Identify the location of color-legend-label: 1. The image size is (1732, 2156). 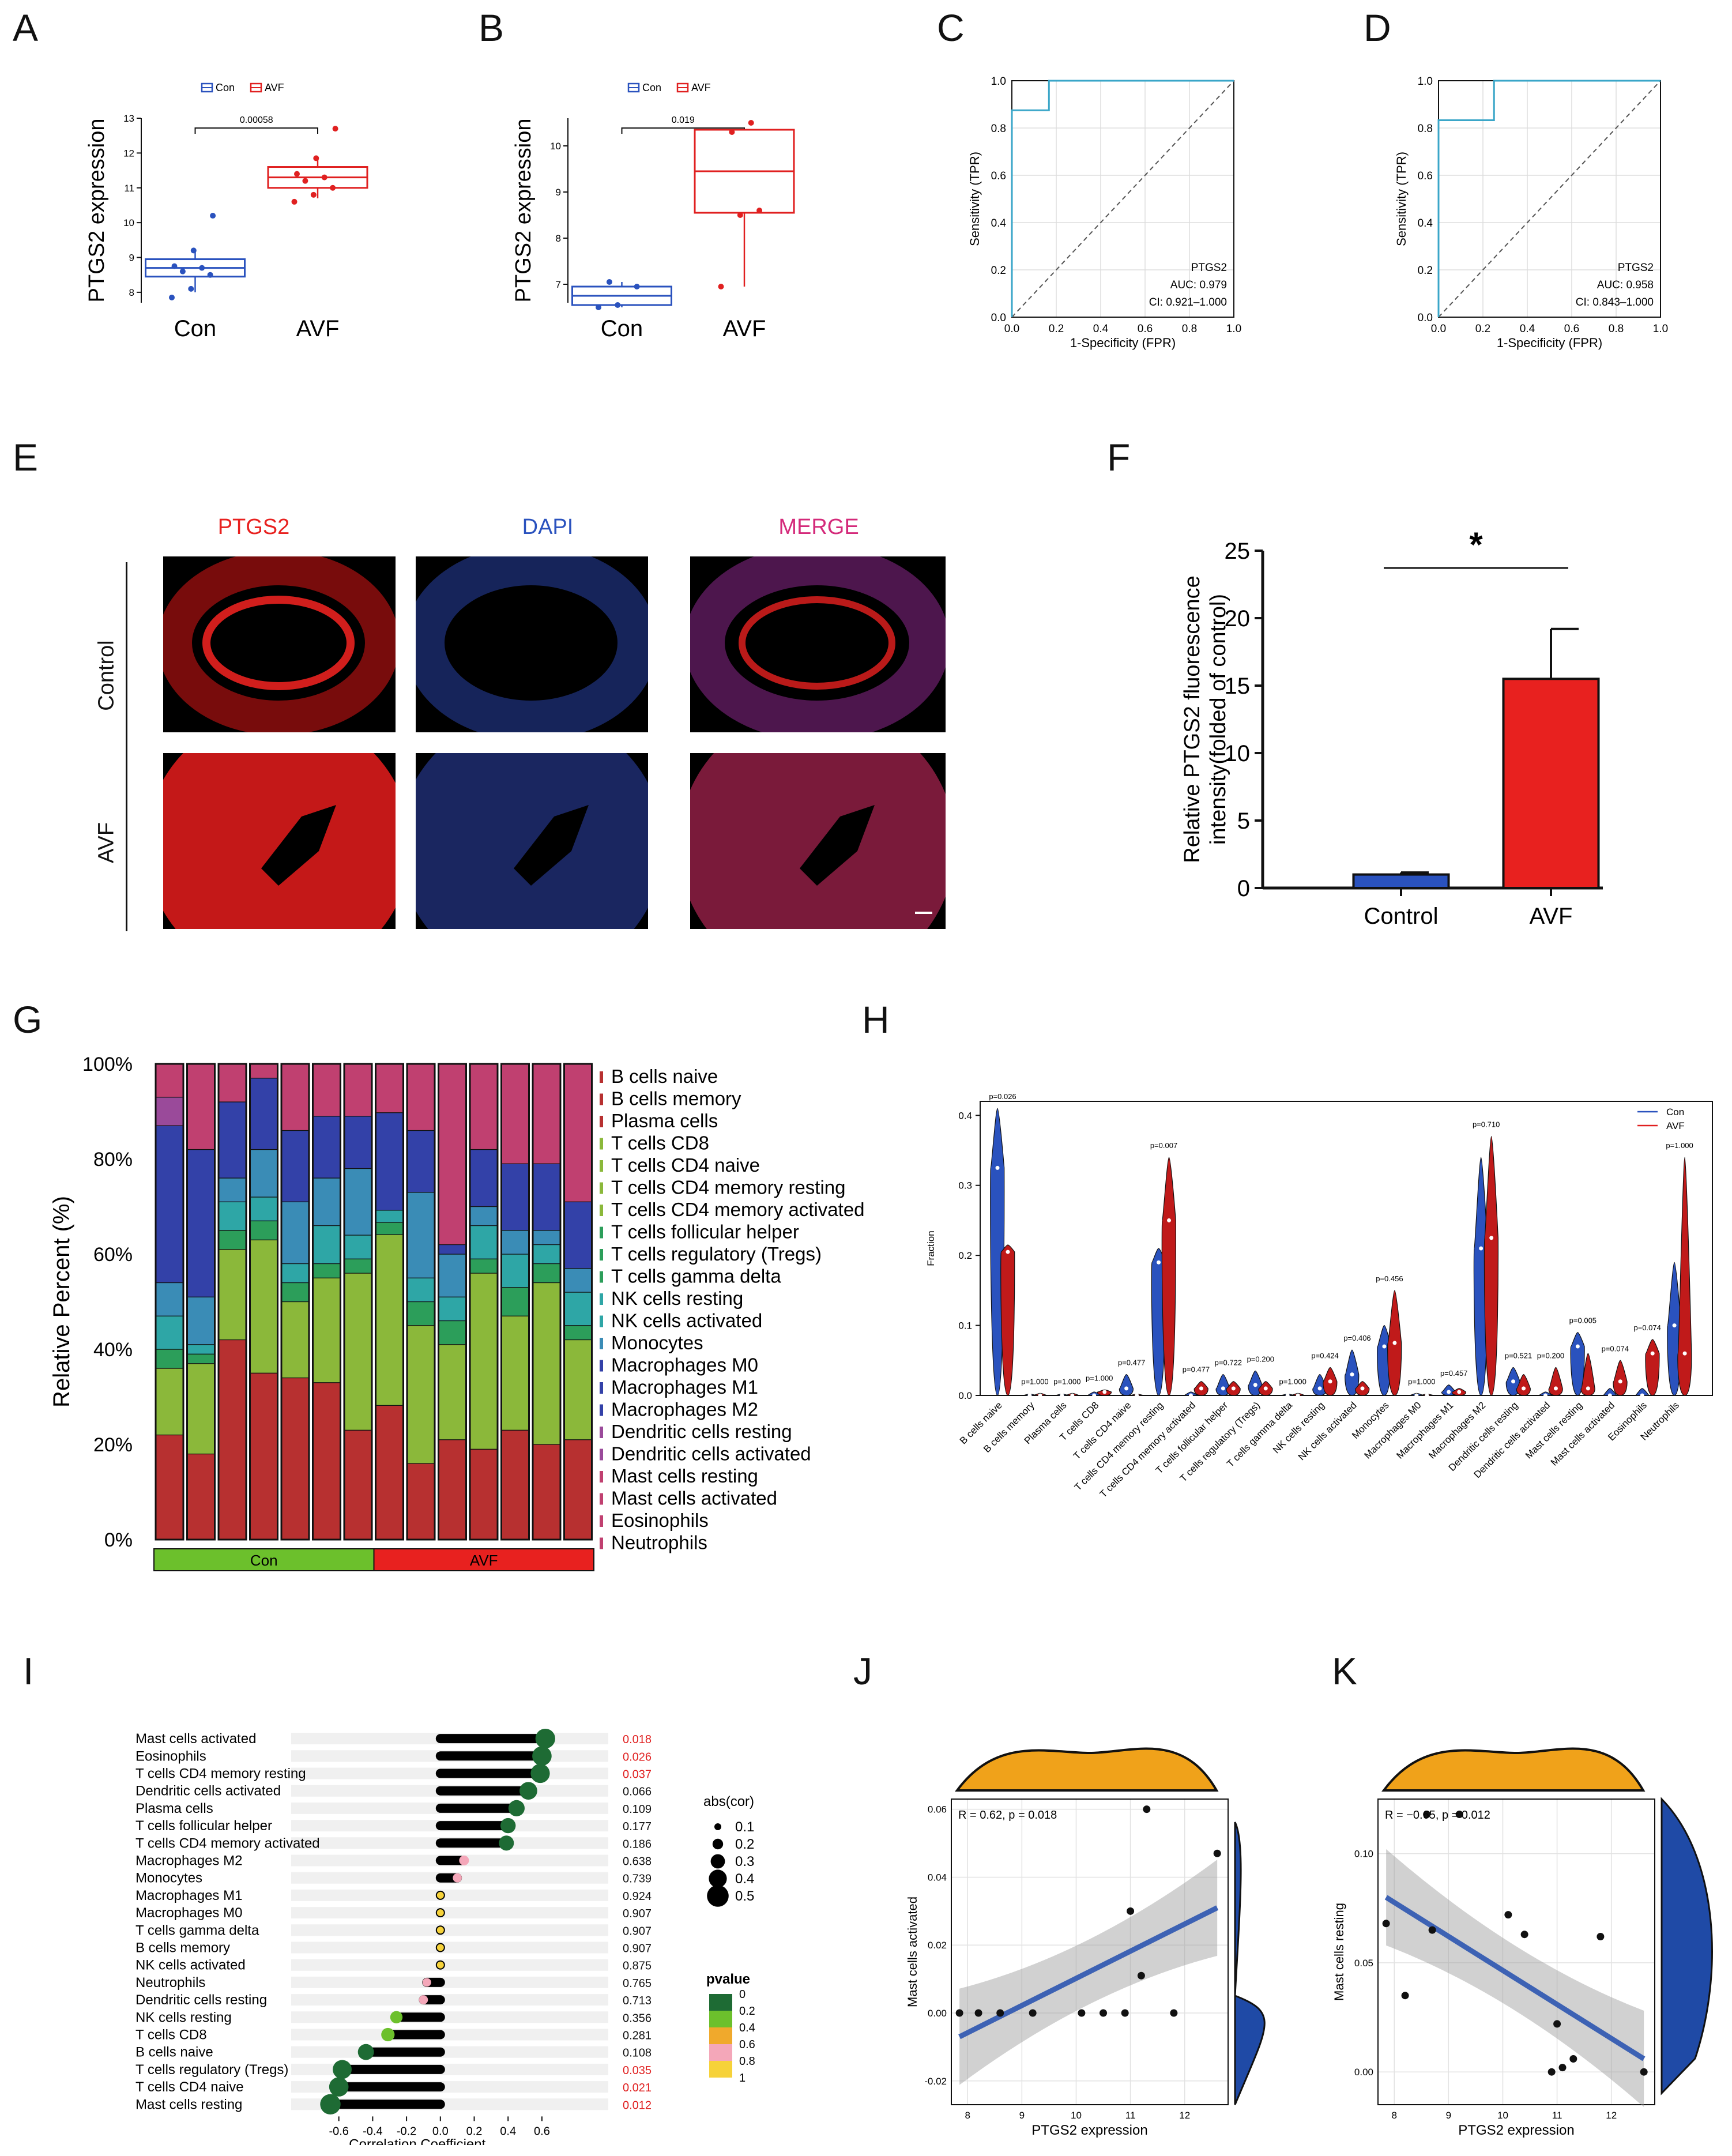
(742, 2078).